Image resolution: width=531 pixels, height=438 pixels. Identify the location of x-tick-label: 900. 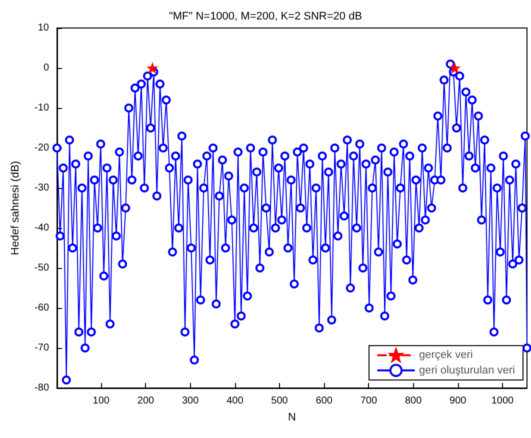
(458, 401).